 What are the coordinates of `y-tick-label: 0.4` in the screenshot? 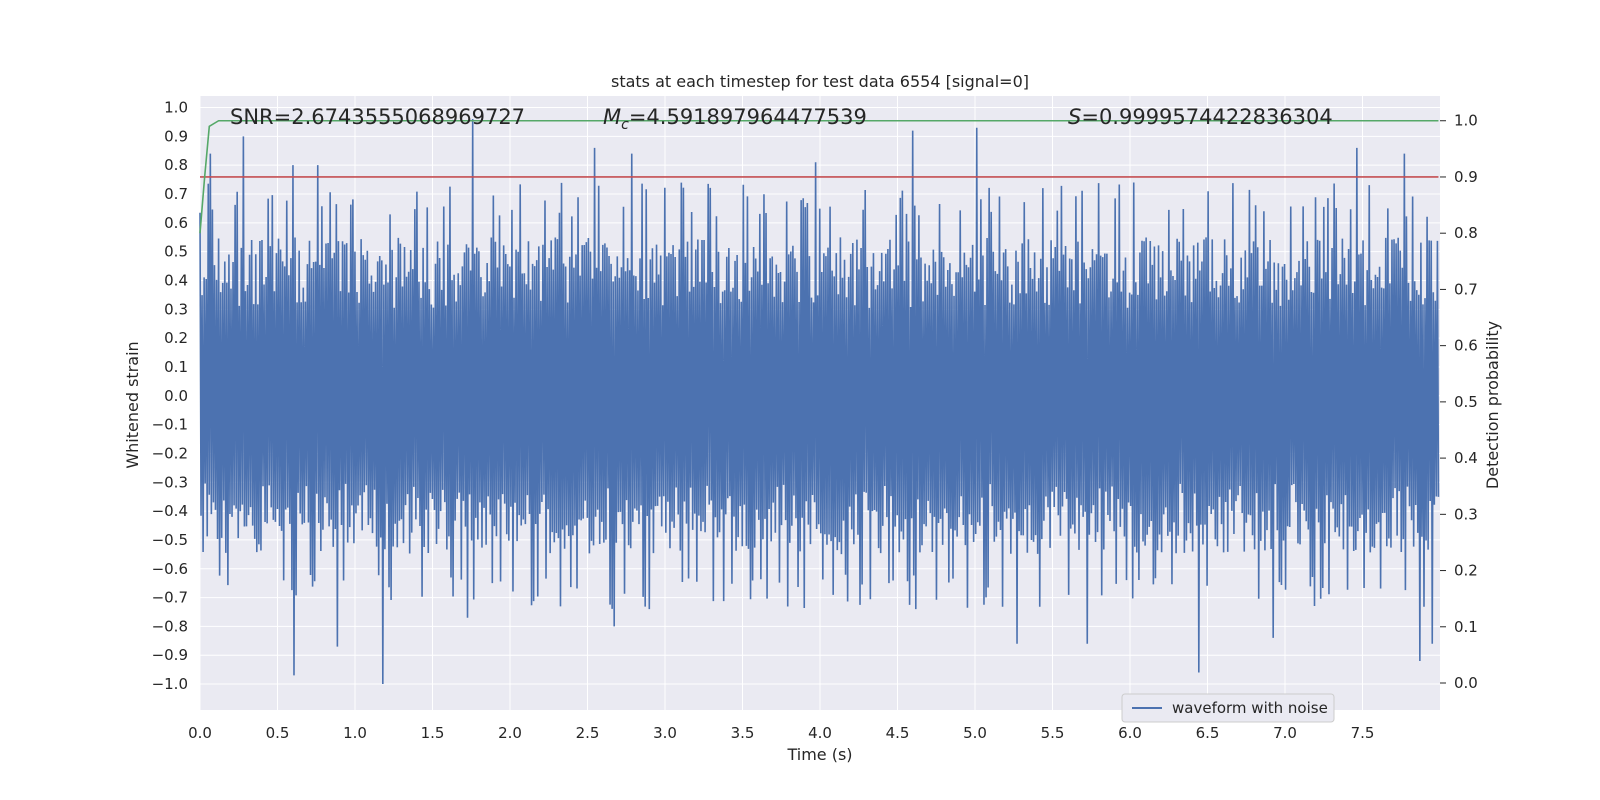 It's located at (176, 280).